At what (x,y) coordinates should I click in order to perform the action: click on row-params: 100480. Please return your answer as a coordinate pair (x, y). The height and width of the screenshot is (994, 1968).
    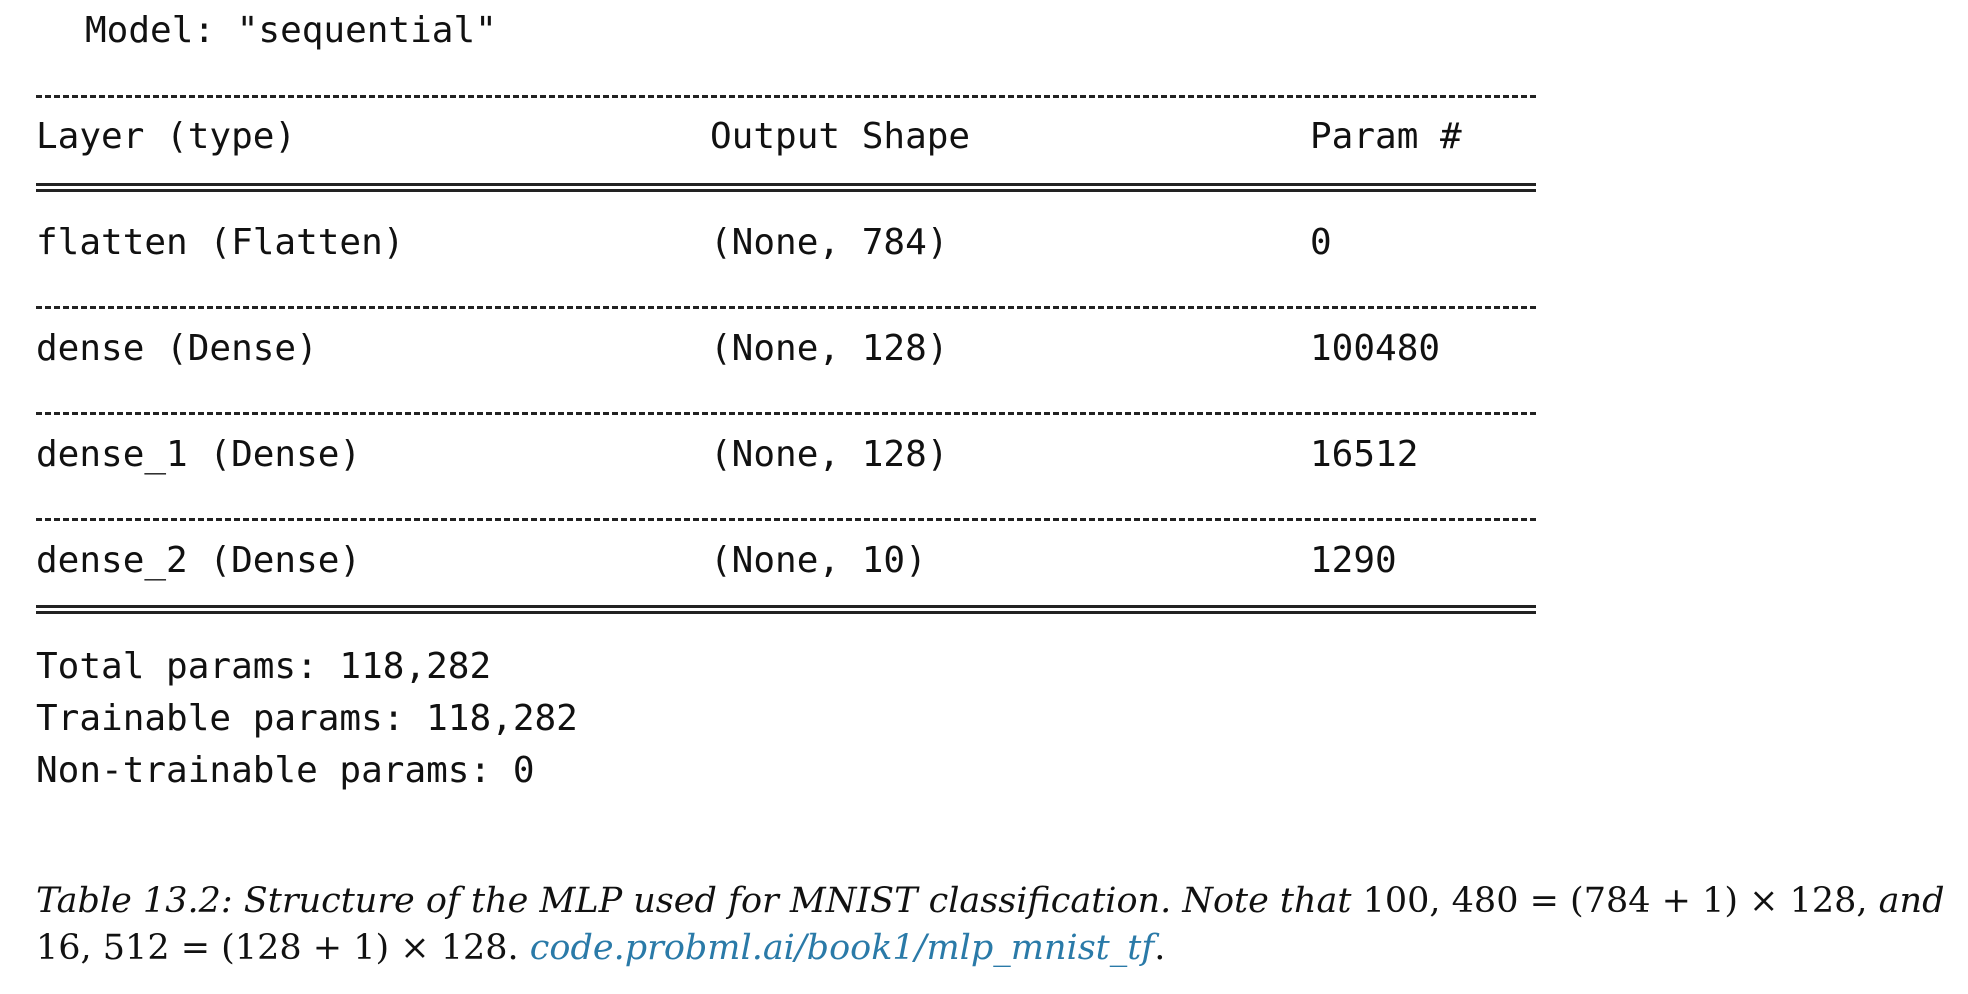
    Looking at the image, I should click on (1375, 348).